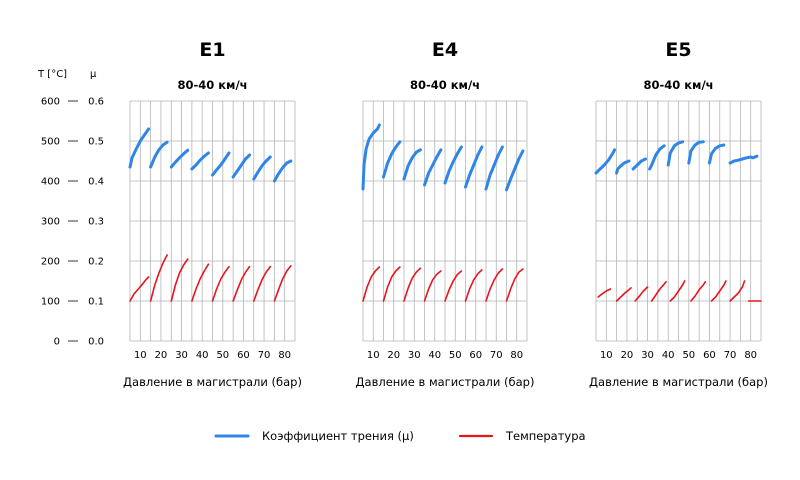  Describe the element at coordinates (57, 342) in the screenshot. I see `temp-tick-label: 0` at that location.